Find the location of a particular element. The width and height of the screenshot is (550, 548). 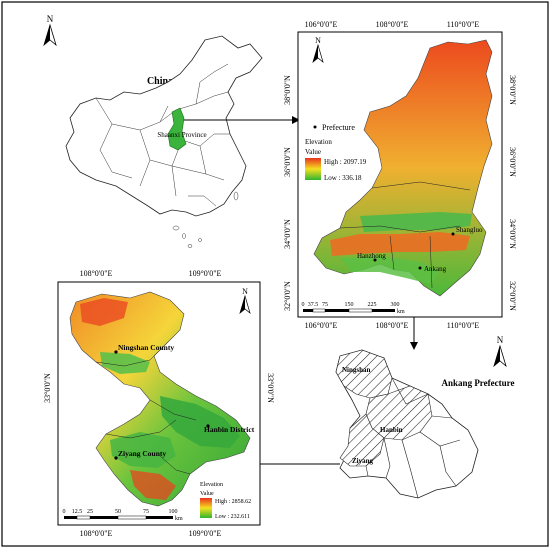

shaanxi-left-lat-2: 36°0'0"N is located at coordinates (287, 162).